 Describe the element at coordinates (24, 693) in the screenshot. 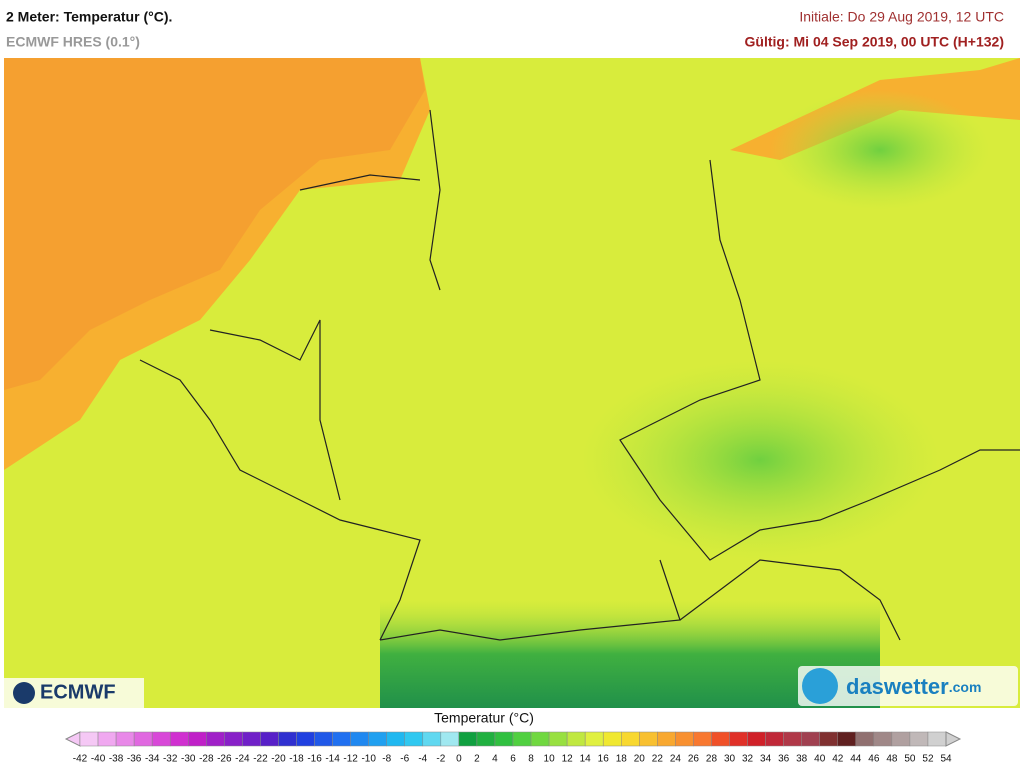

I see `ecmwf-icon` at that location.